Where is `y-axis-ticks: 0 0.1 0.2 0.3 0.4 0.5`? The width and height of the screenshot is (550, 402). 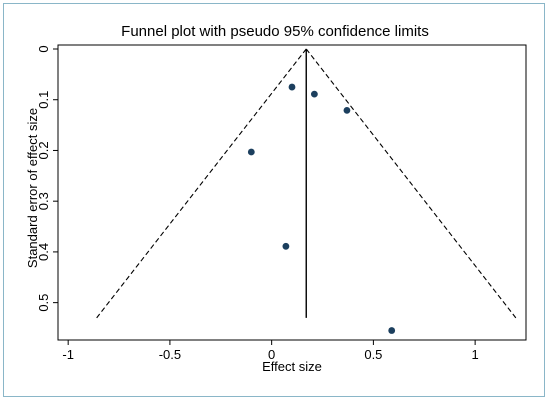 y-axis-ticks: 0 0.1 0.2 0.3 0.4 0.5 is located at coordinates (47, 178).